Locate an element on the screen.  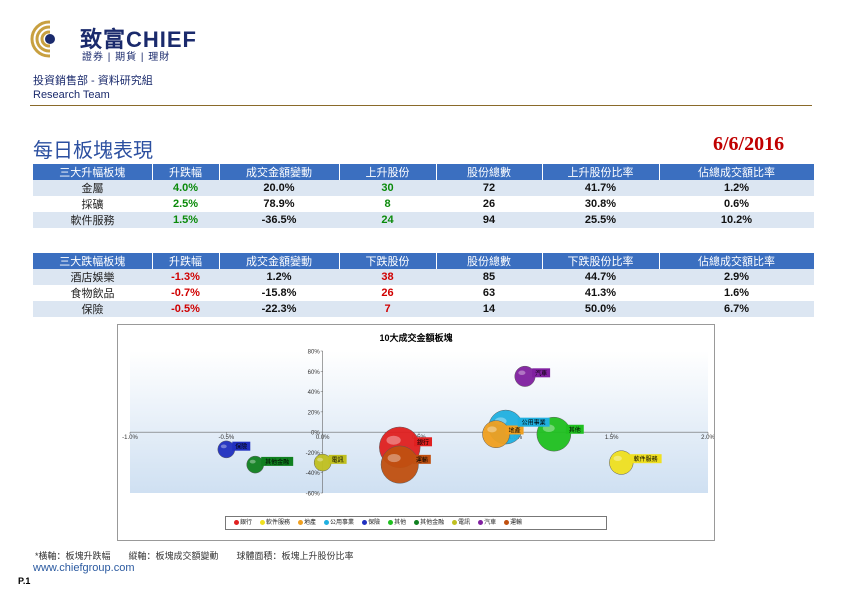
legend-item: 電訊 is located at coordinates (461, 523).